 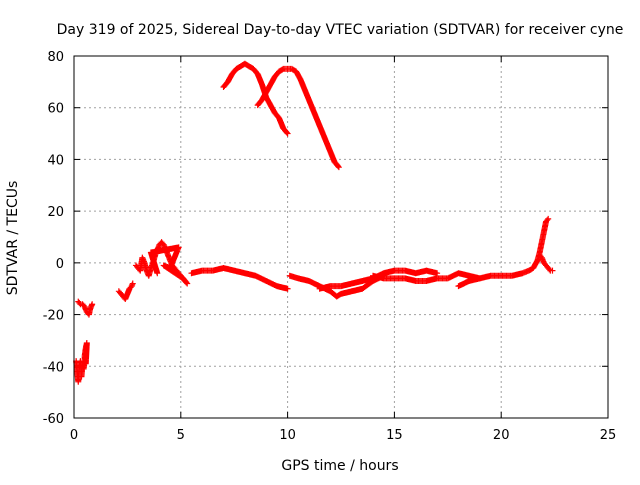 I want to click on series-arc-12to17, so click(x=378, y=279).